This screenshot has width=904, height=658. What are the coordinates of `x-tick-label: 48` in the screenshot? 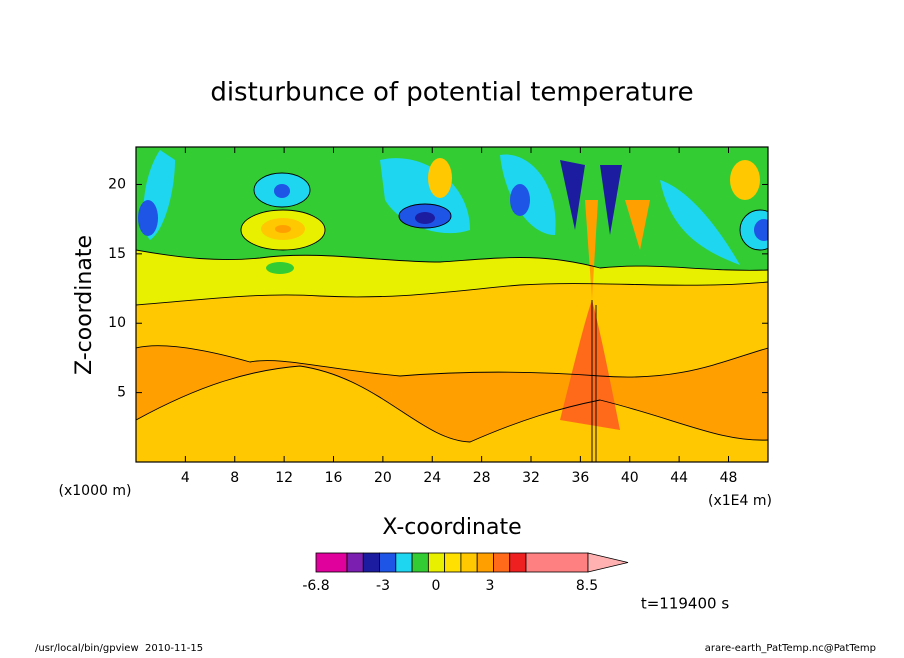 It's located at (729, 478).